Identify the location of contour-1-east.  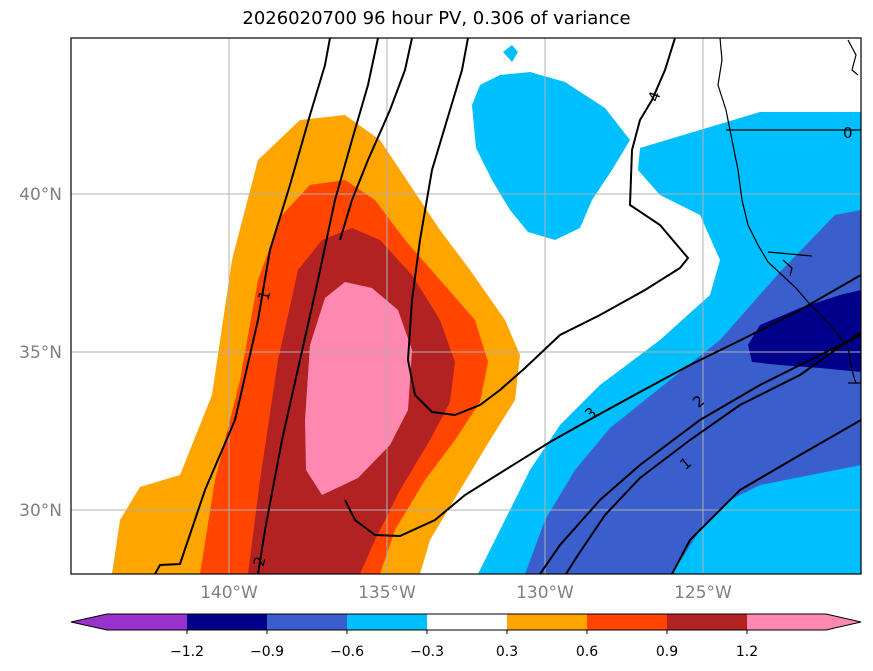
(766, 496).